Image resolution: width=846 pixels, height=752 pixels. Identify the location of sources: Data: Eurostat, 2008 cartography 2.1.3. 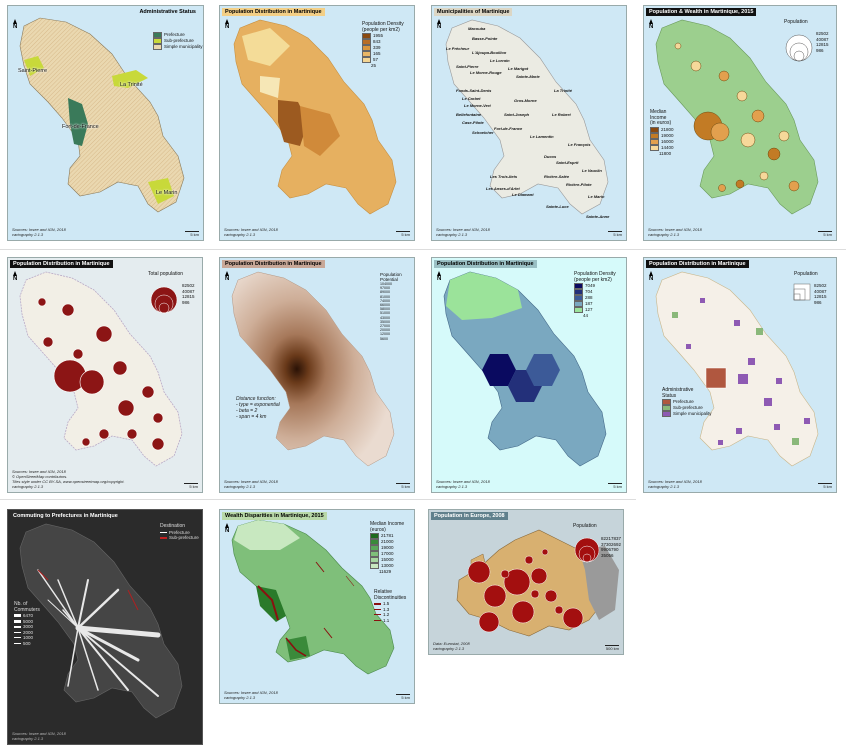
(451, 646).